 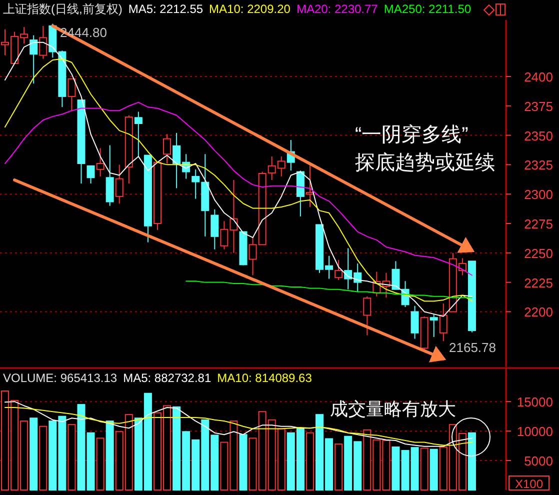 I want to click on text: MA5: 2212.55, so click(x=166, y=9).